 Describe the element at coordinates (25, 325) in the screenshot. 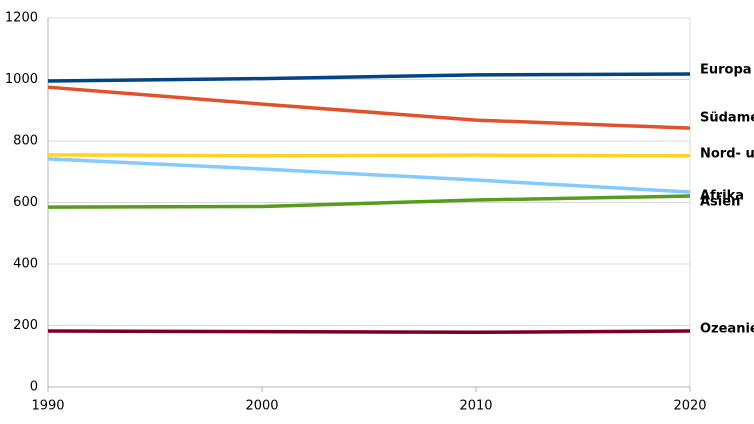

I see `y-tick-label: 200` at that location.